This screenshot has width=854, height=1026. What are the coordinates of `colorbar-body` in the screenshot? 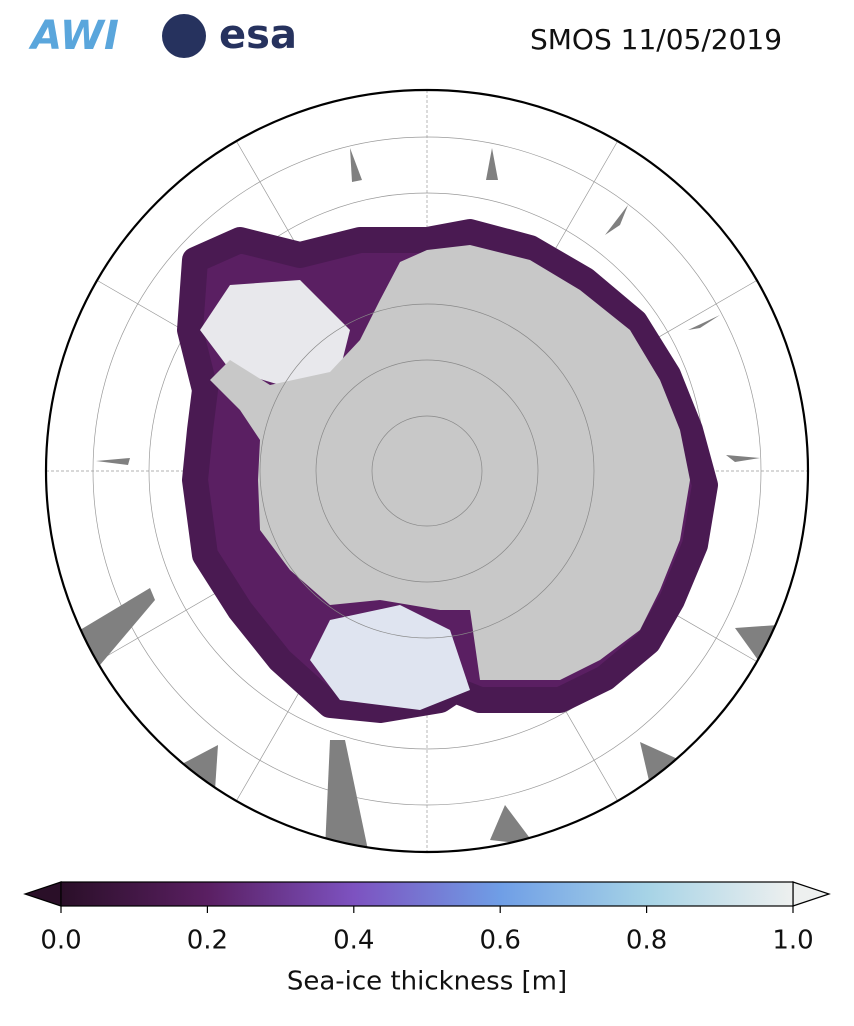 It's located at (427, 894).